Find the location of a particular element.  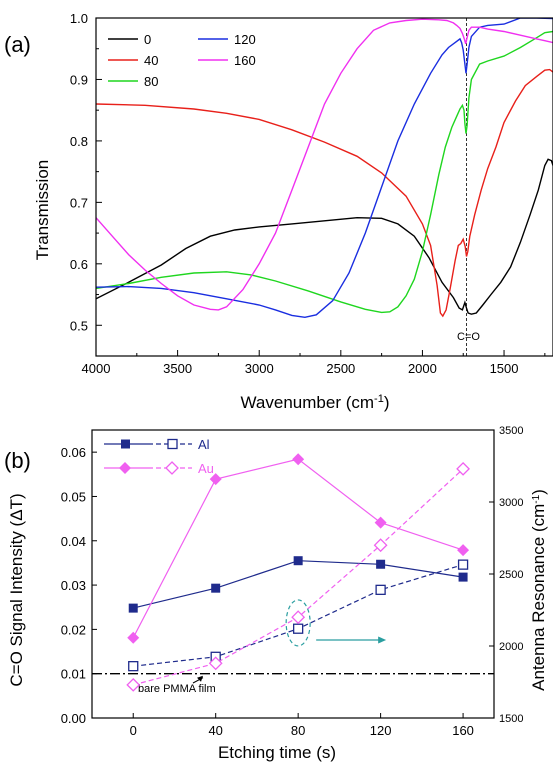

panel-b-highlight-ellipse is located at coordinates (298, 623).